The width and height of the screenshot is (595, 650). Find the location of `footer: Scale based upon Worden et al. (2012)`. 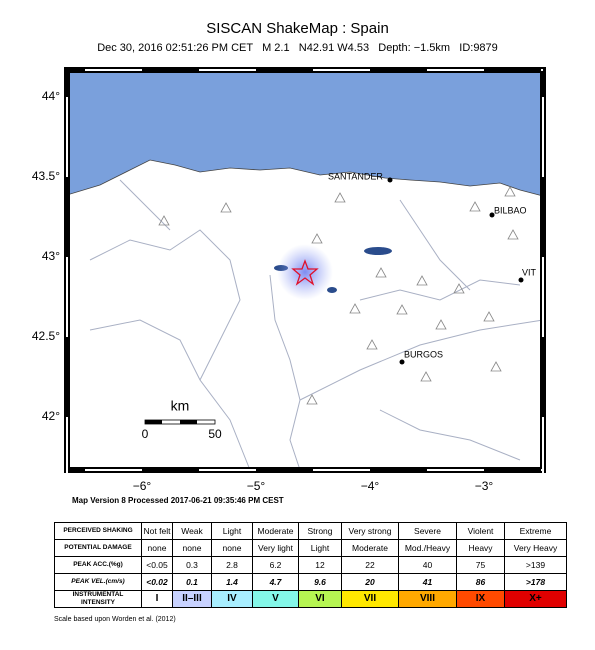

footer: Scale based upon Worden et al. (2012) is located at coordinates (115, 619).